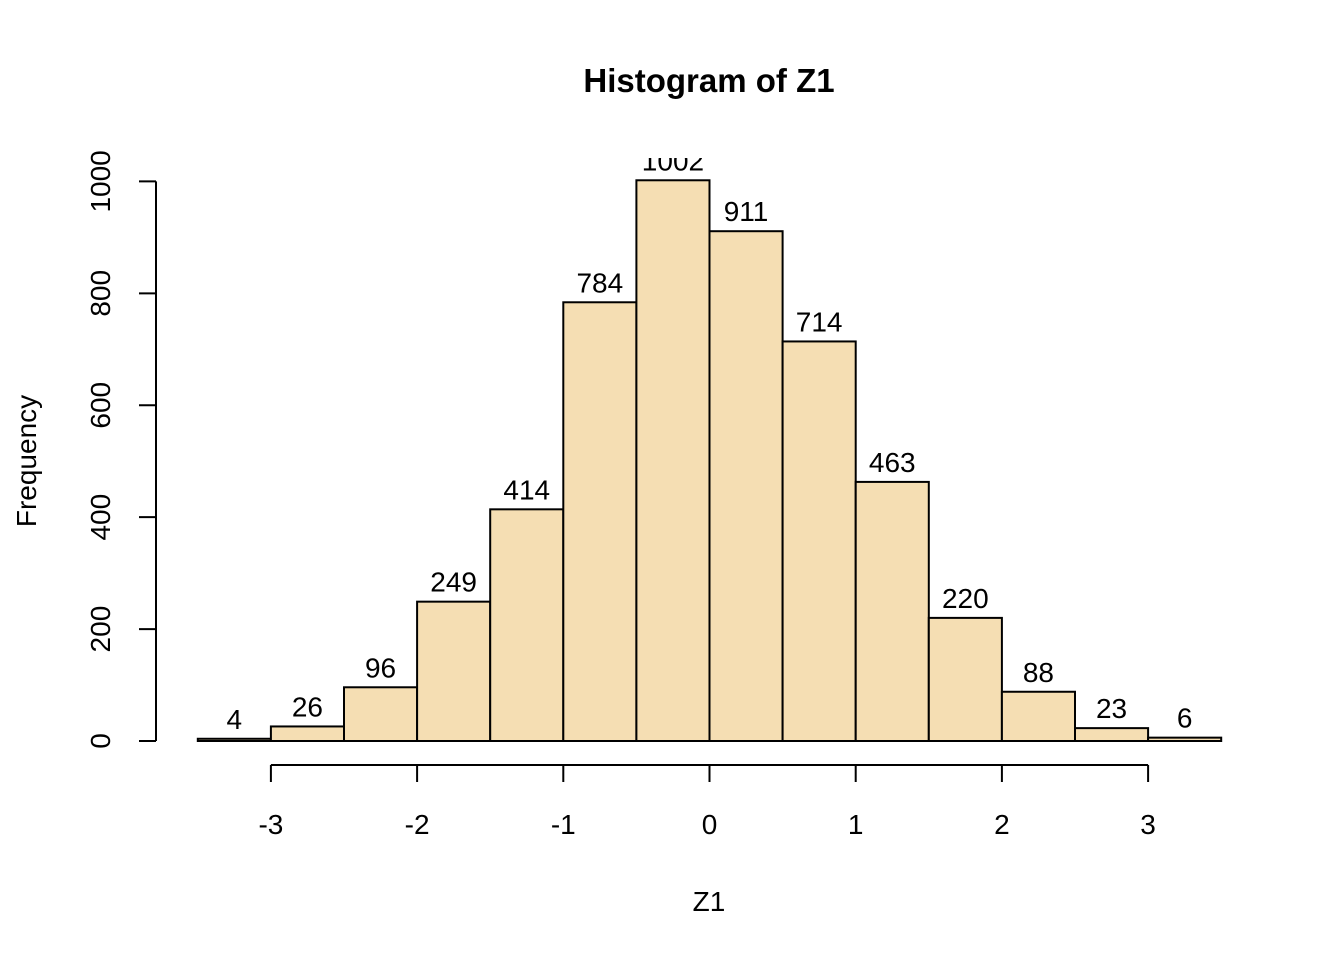 This screenshot has height=960, width=1344. Describe the element at coordinates (100, 741) in the screenshot. I see `y-tick-label: 0` at that location.